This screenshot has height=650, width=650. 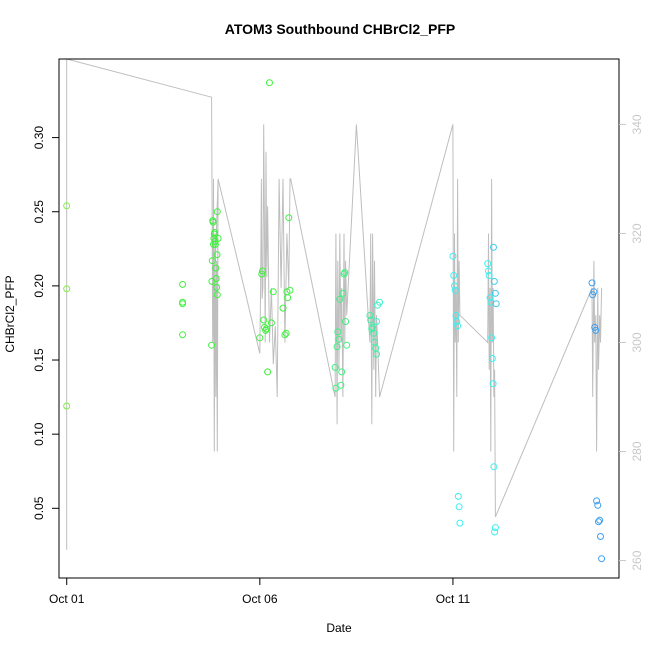 What do you see at coordinates (340, 29) in the screenshot?
I see `chart-title: ATOM3 Southbound CHBrCl2_PFP` at bounding box center [340, 29].